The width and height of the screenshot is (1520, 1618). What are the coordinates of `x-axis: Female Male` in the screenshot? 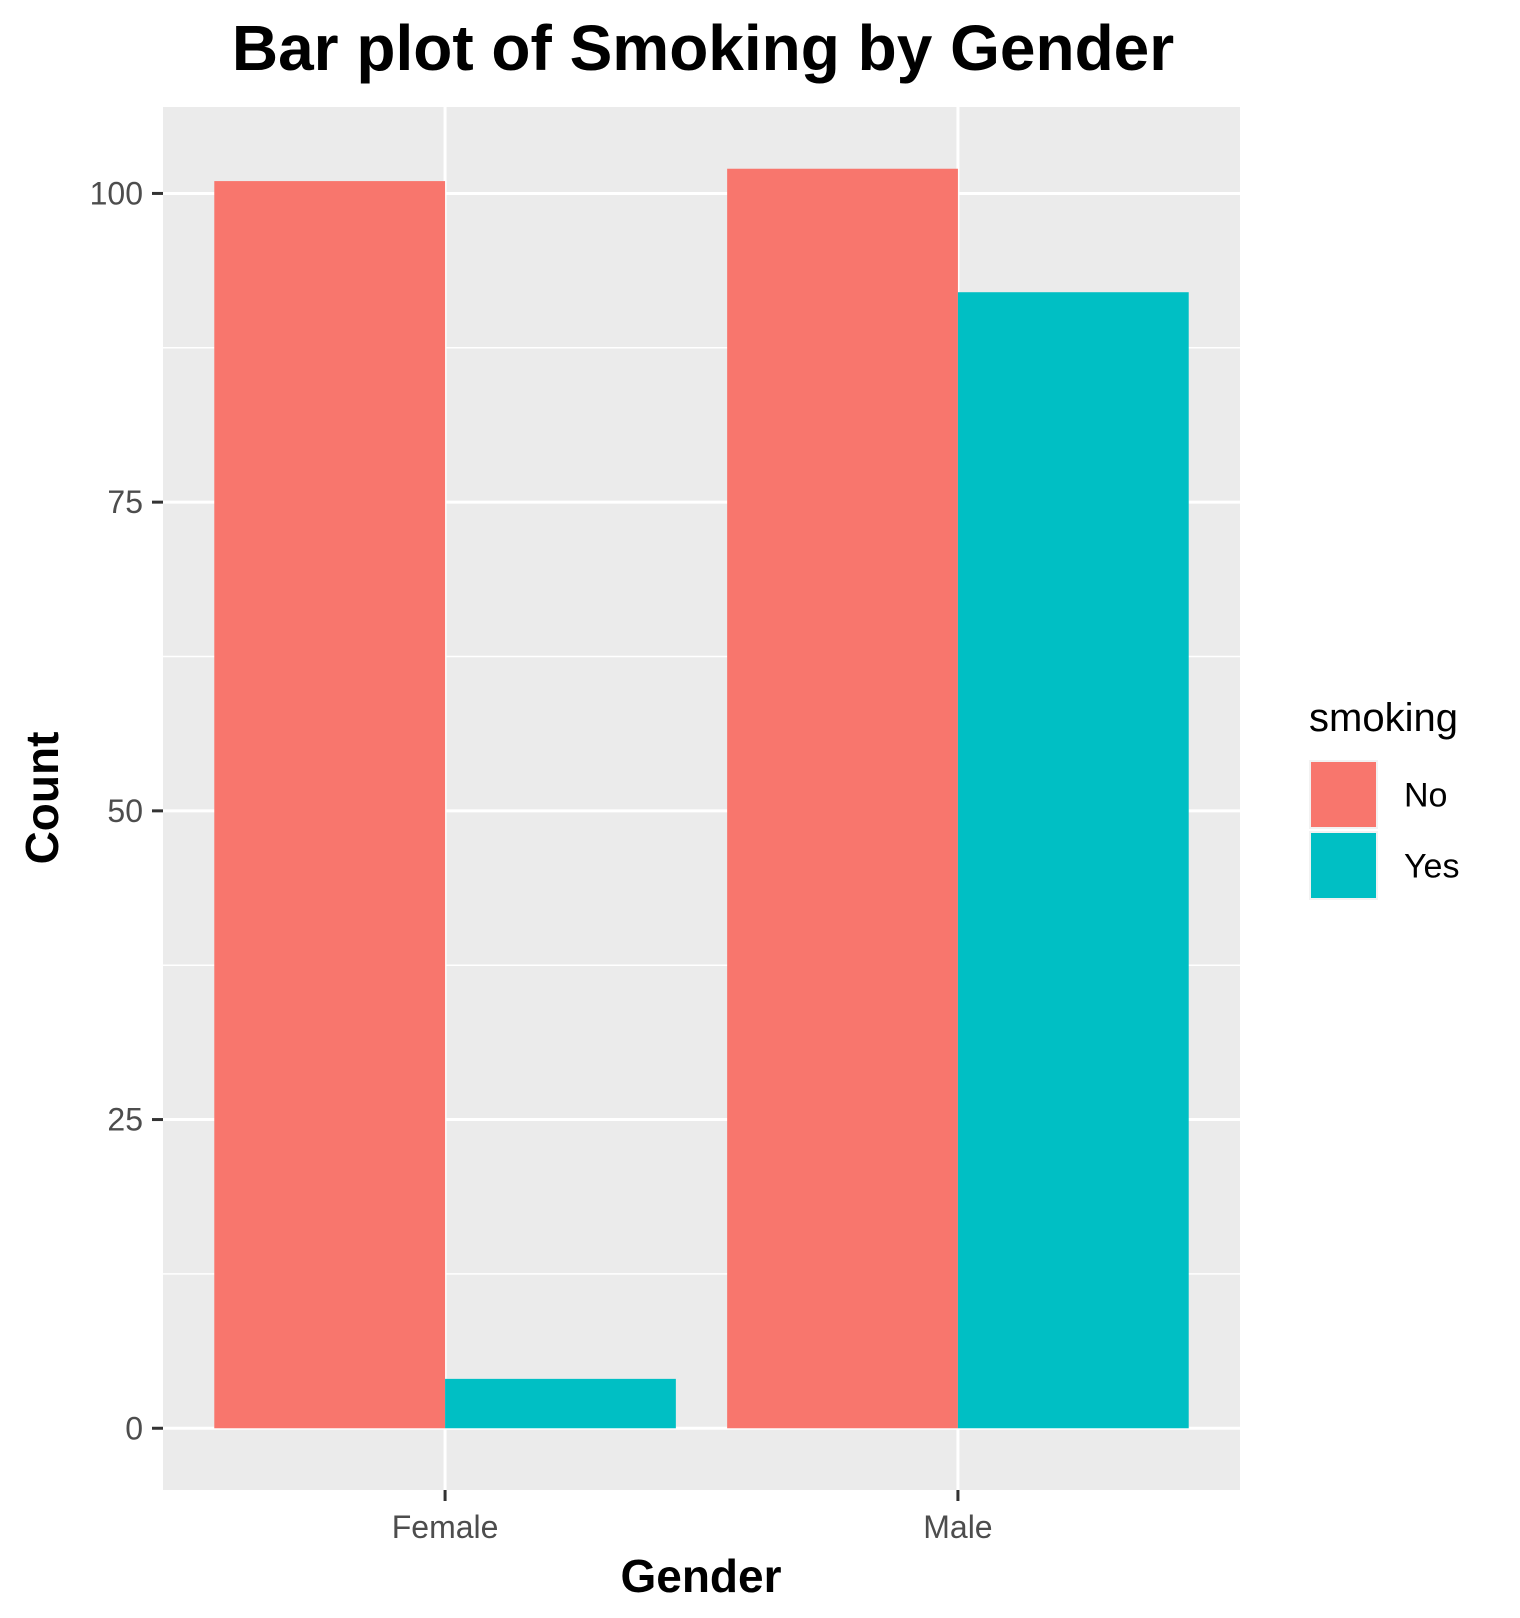 It's located at (692, 1517).